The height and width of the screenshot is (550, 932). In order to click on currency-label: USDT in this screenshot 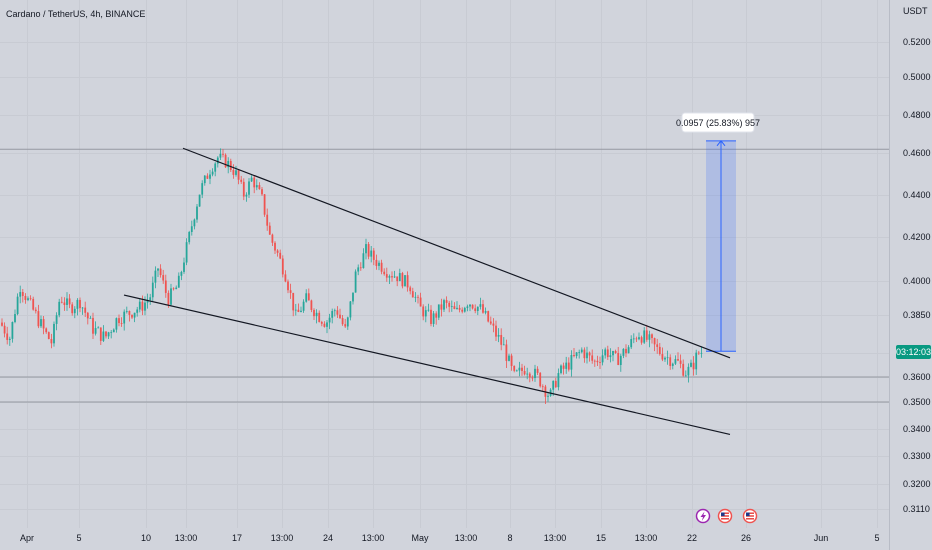, I will do `click(915, 11)`.